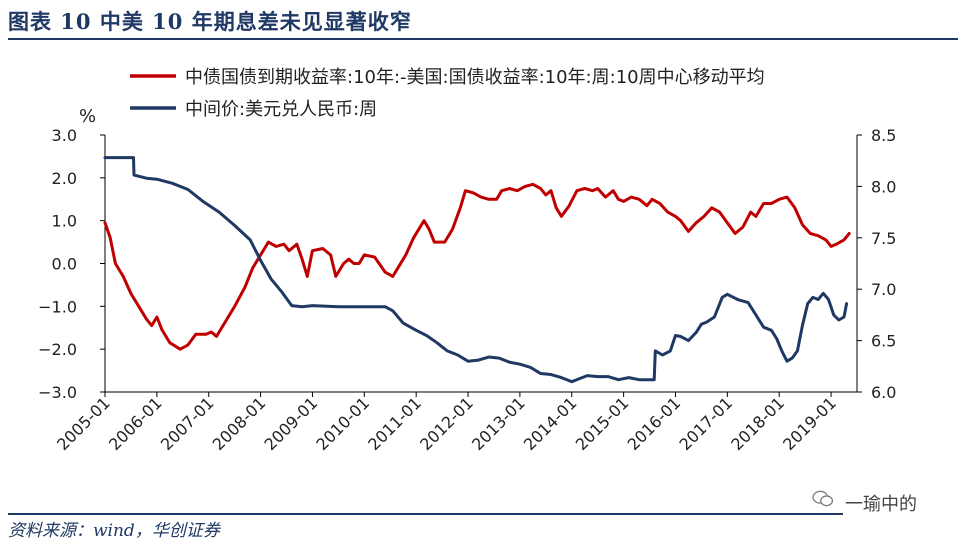 This screenshot has width=971, height=545. I want to click on right-tick-label: 6.5, so click(883, 341).